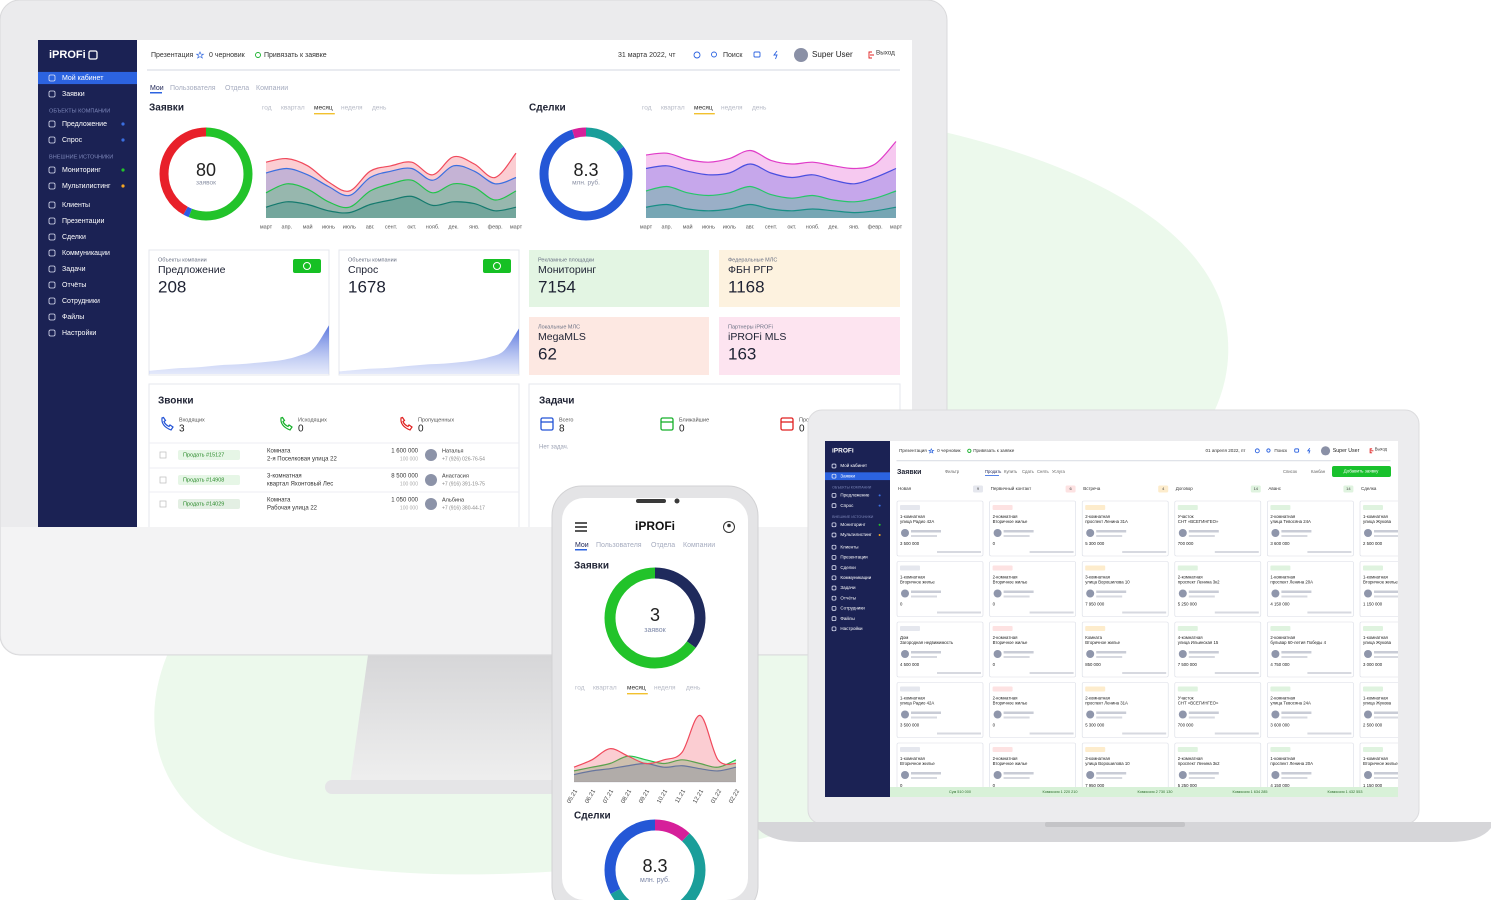  Describe the element at coordinates (1011, 471) in the screenshot. I see `filter-option: Купить` at that location.